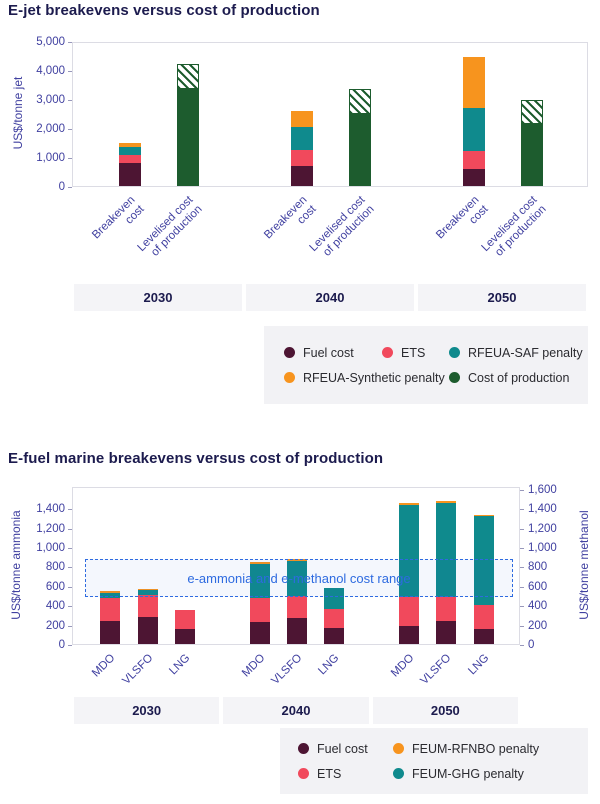 The image size is (600, 804). I want to click on legend-row: Fuel cost ETS RFEUA-SAF penalty, so click(436, 353).